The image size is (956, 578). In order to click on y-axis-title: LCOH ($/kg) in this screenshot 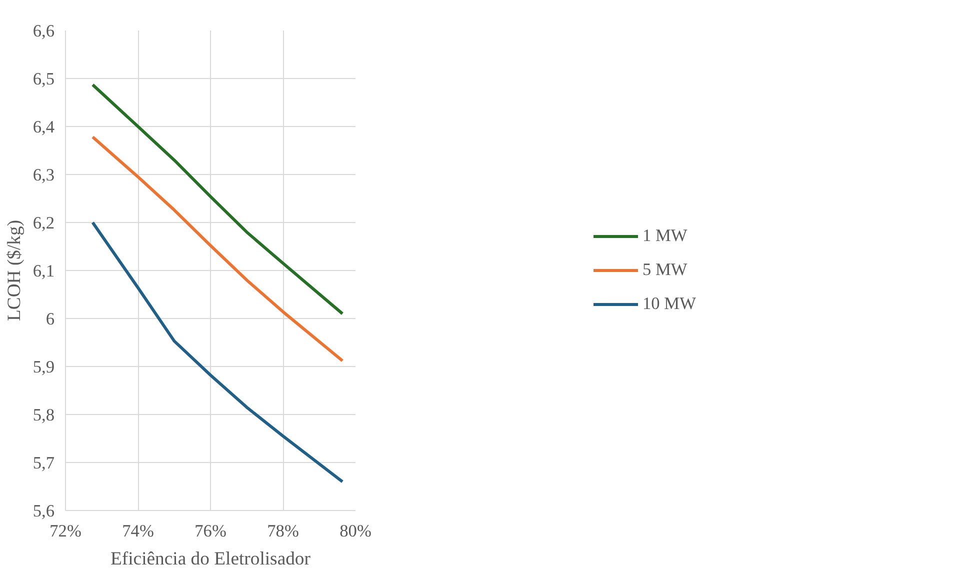, I will do `click(14, 271)`.